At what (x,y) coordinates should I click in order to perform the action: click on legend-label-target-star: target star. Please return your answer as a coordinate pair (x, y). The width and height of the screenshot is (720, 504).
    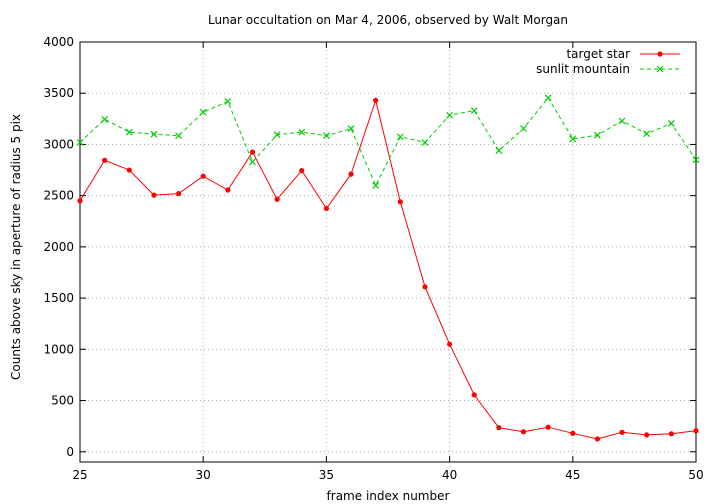
    Looking at the image, I should click on (598, 54).